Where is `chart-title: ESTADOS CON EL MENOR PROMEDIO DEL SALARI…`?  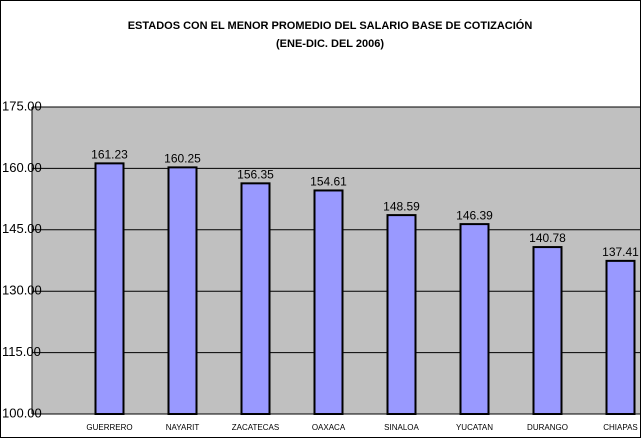
chart-title: ESTADOS CON EL MENOR PROMEDIO DEL SALARI… is located at coordinates (330, 25).